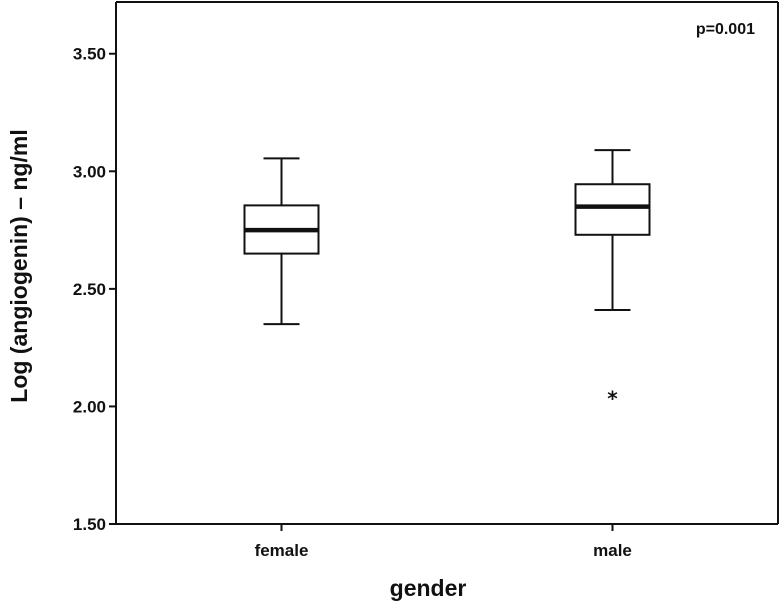 The height and width of the screenshot is (605, 780). I want to click on p-value-annotation: p=0.001, so click(725, 29).